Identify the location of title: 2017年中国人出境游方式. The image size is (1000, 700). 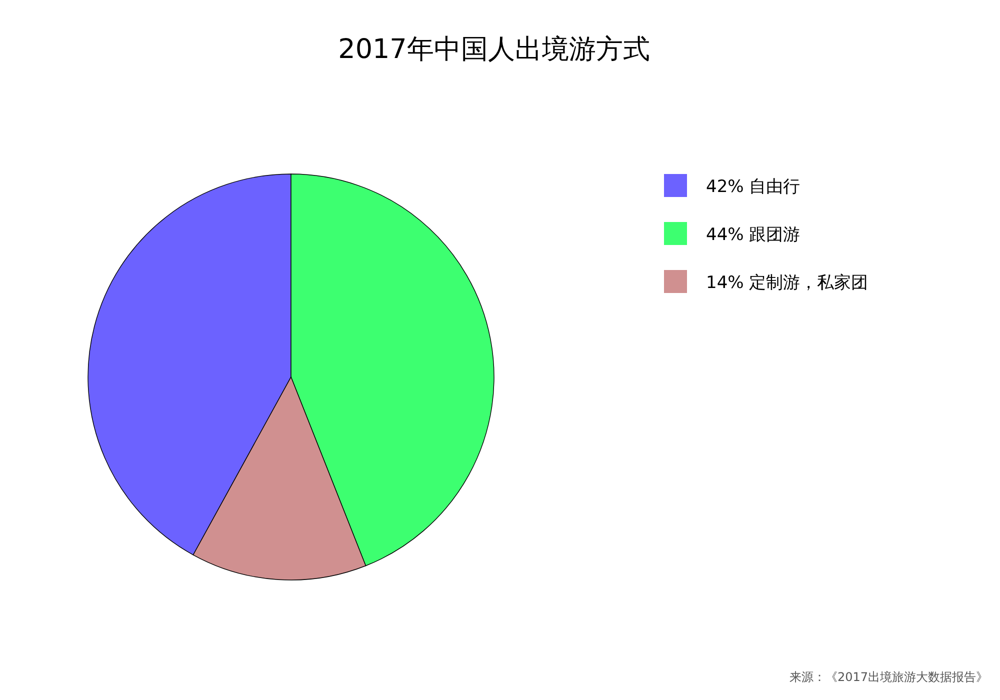
(494, 49).